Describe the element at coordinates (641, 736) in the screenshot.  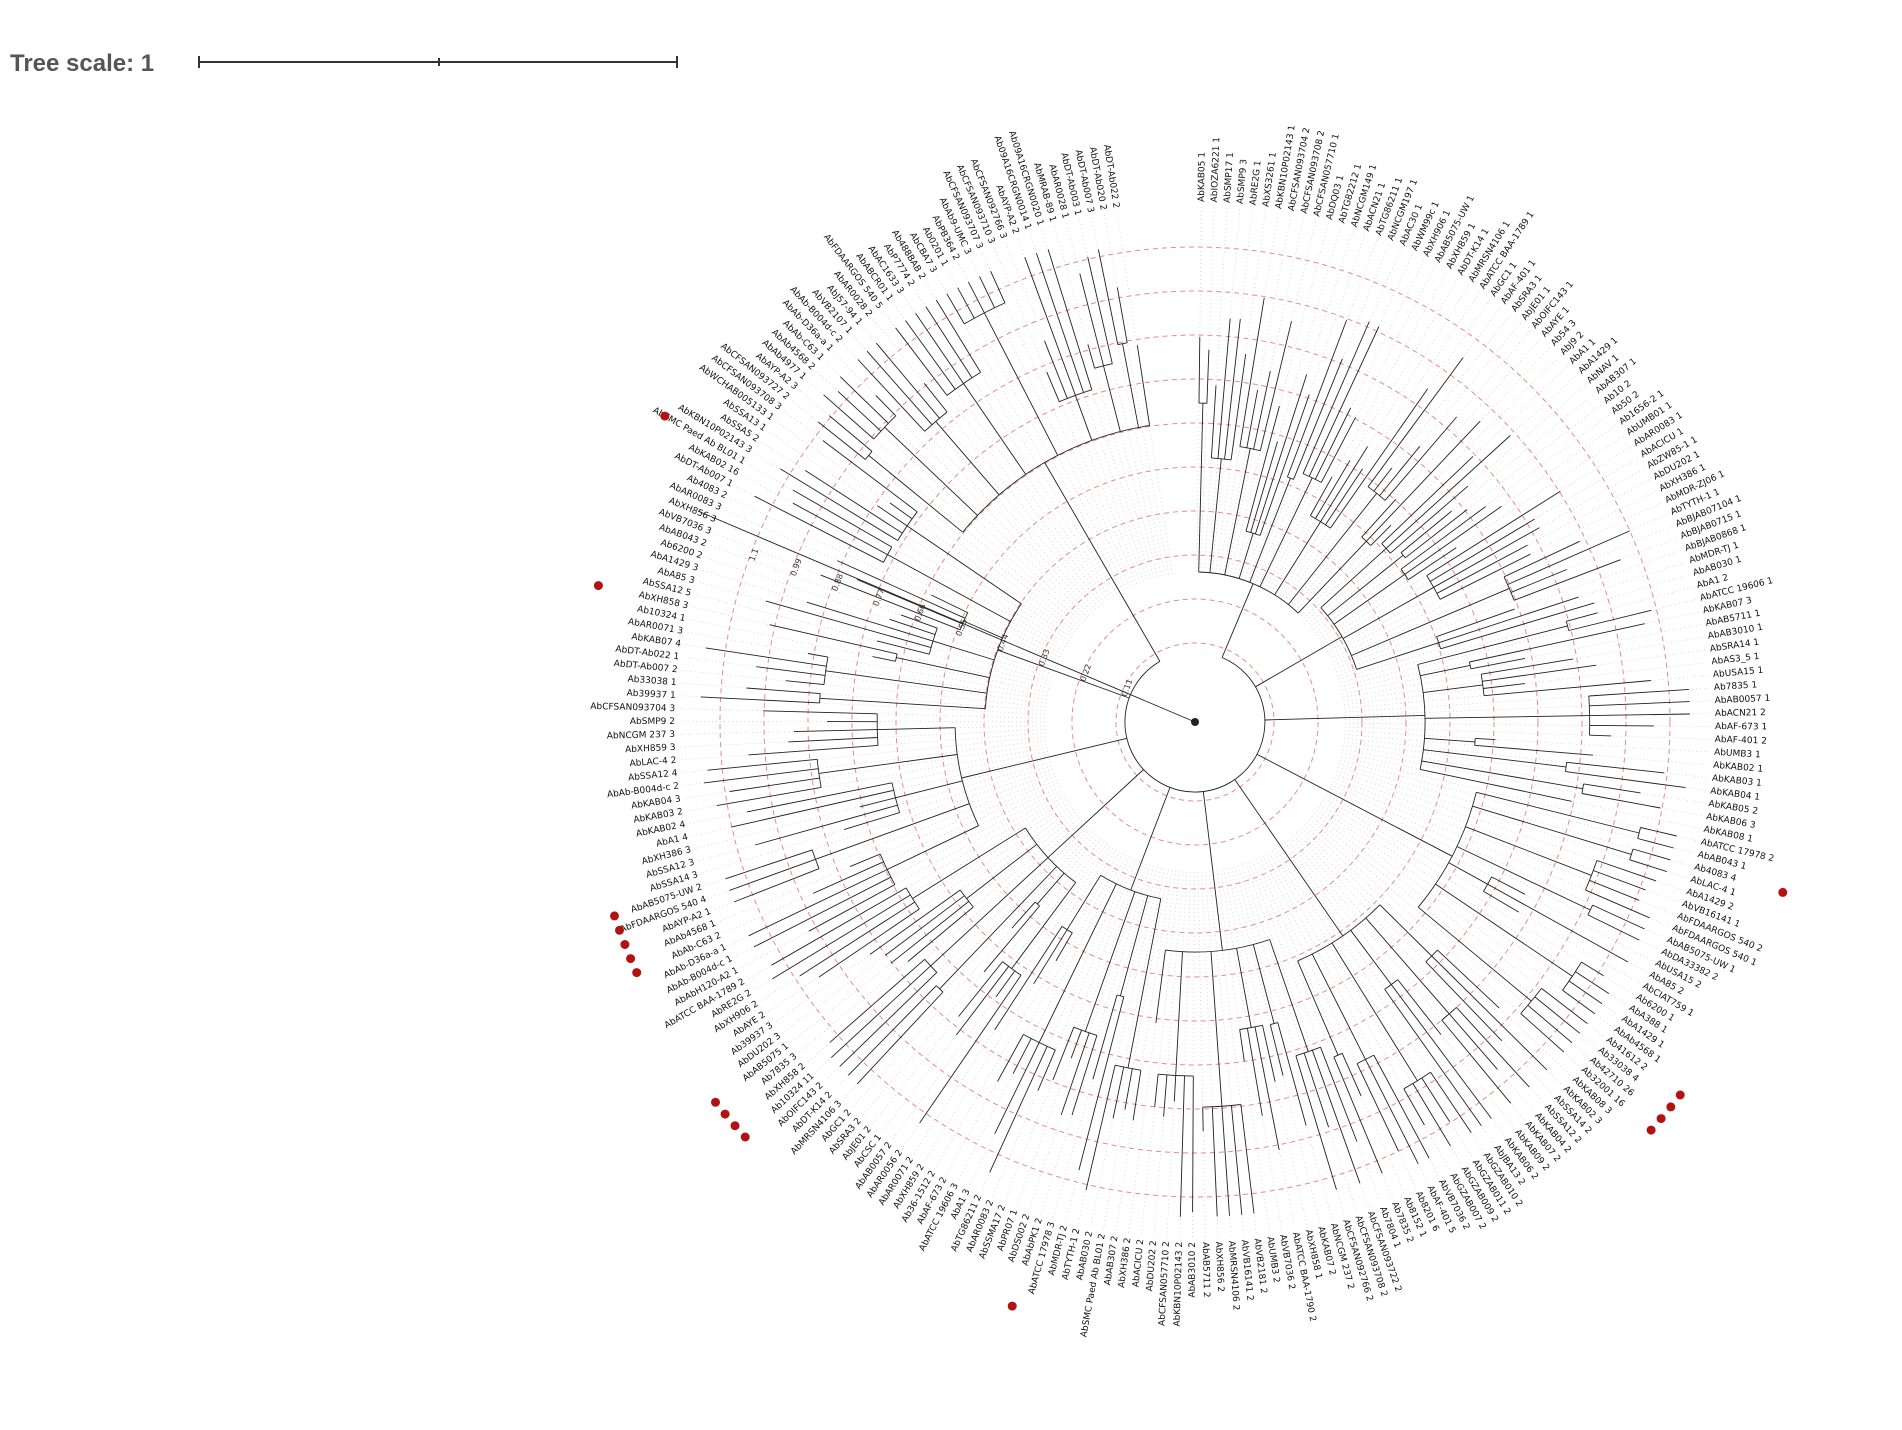
I see `leaf-label: AbNCGM 237 3` at that location.